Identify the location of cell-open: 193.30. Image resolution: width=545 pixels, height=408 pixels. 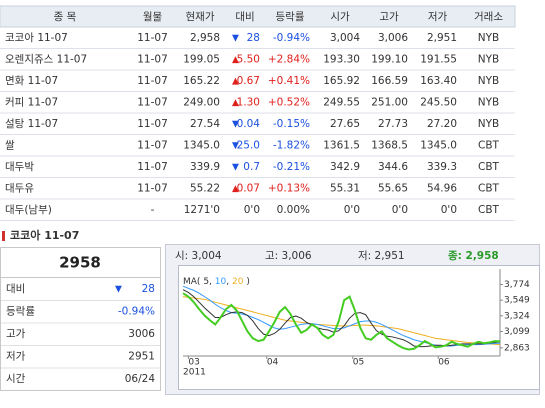
(341, 60).